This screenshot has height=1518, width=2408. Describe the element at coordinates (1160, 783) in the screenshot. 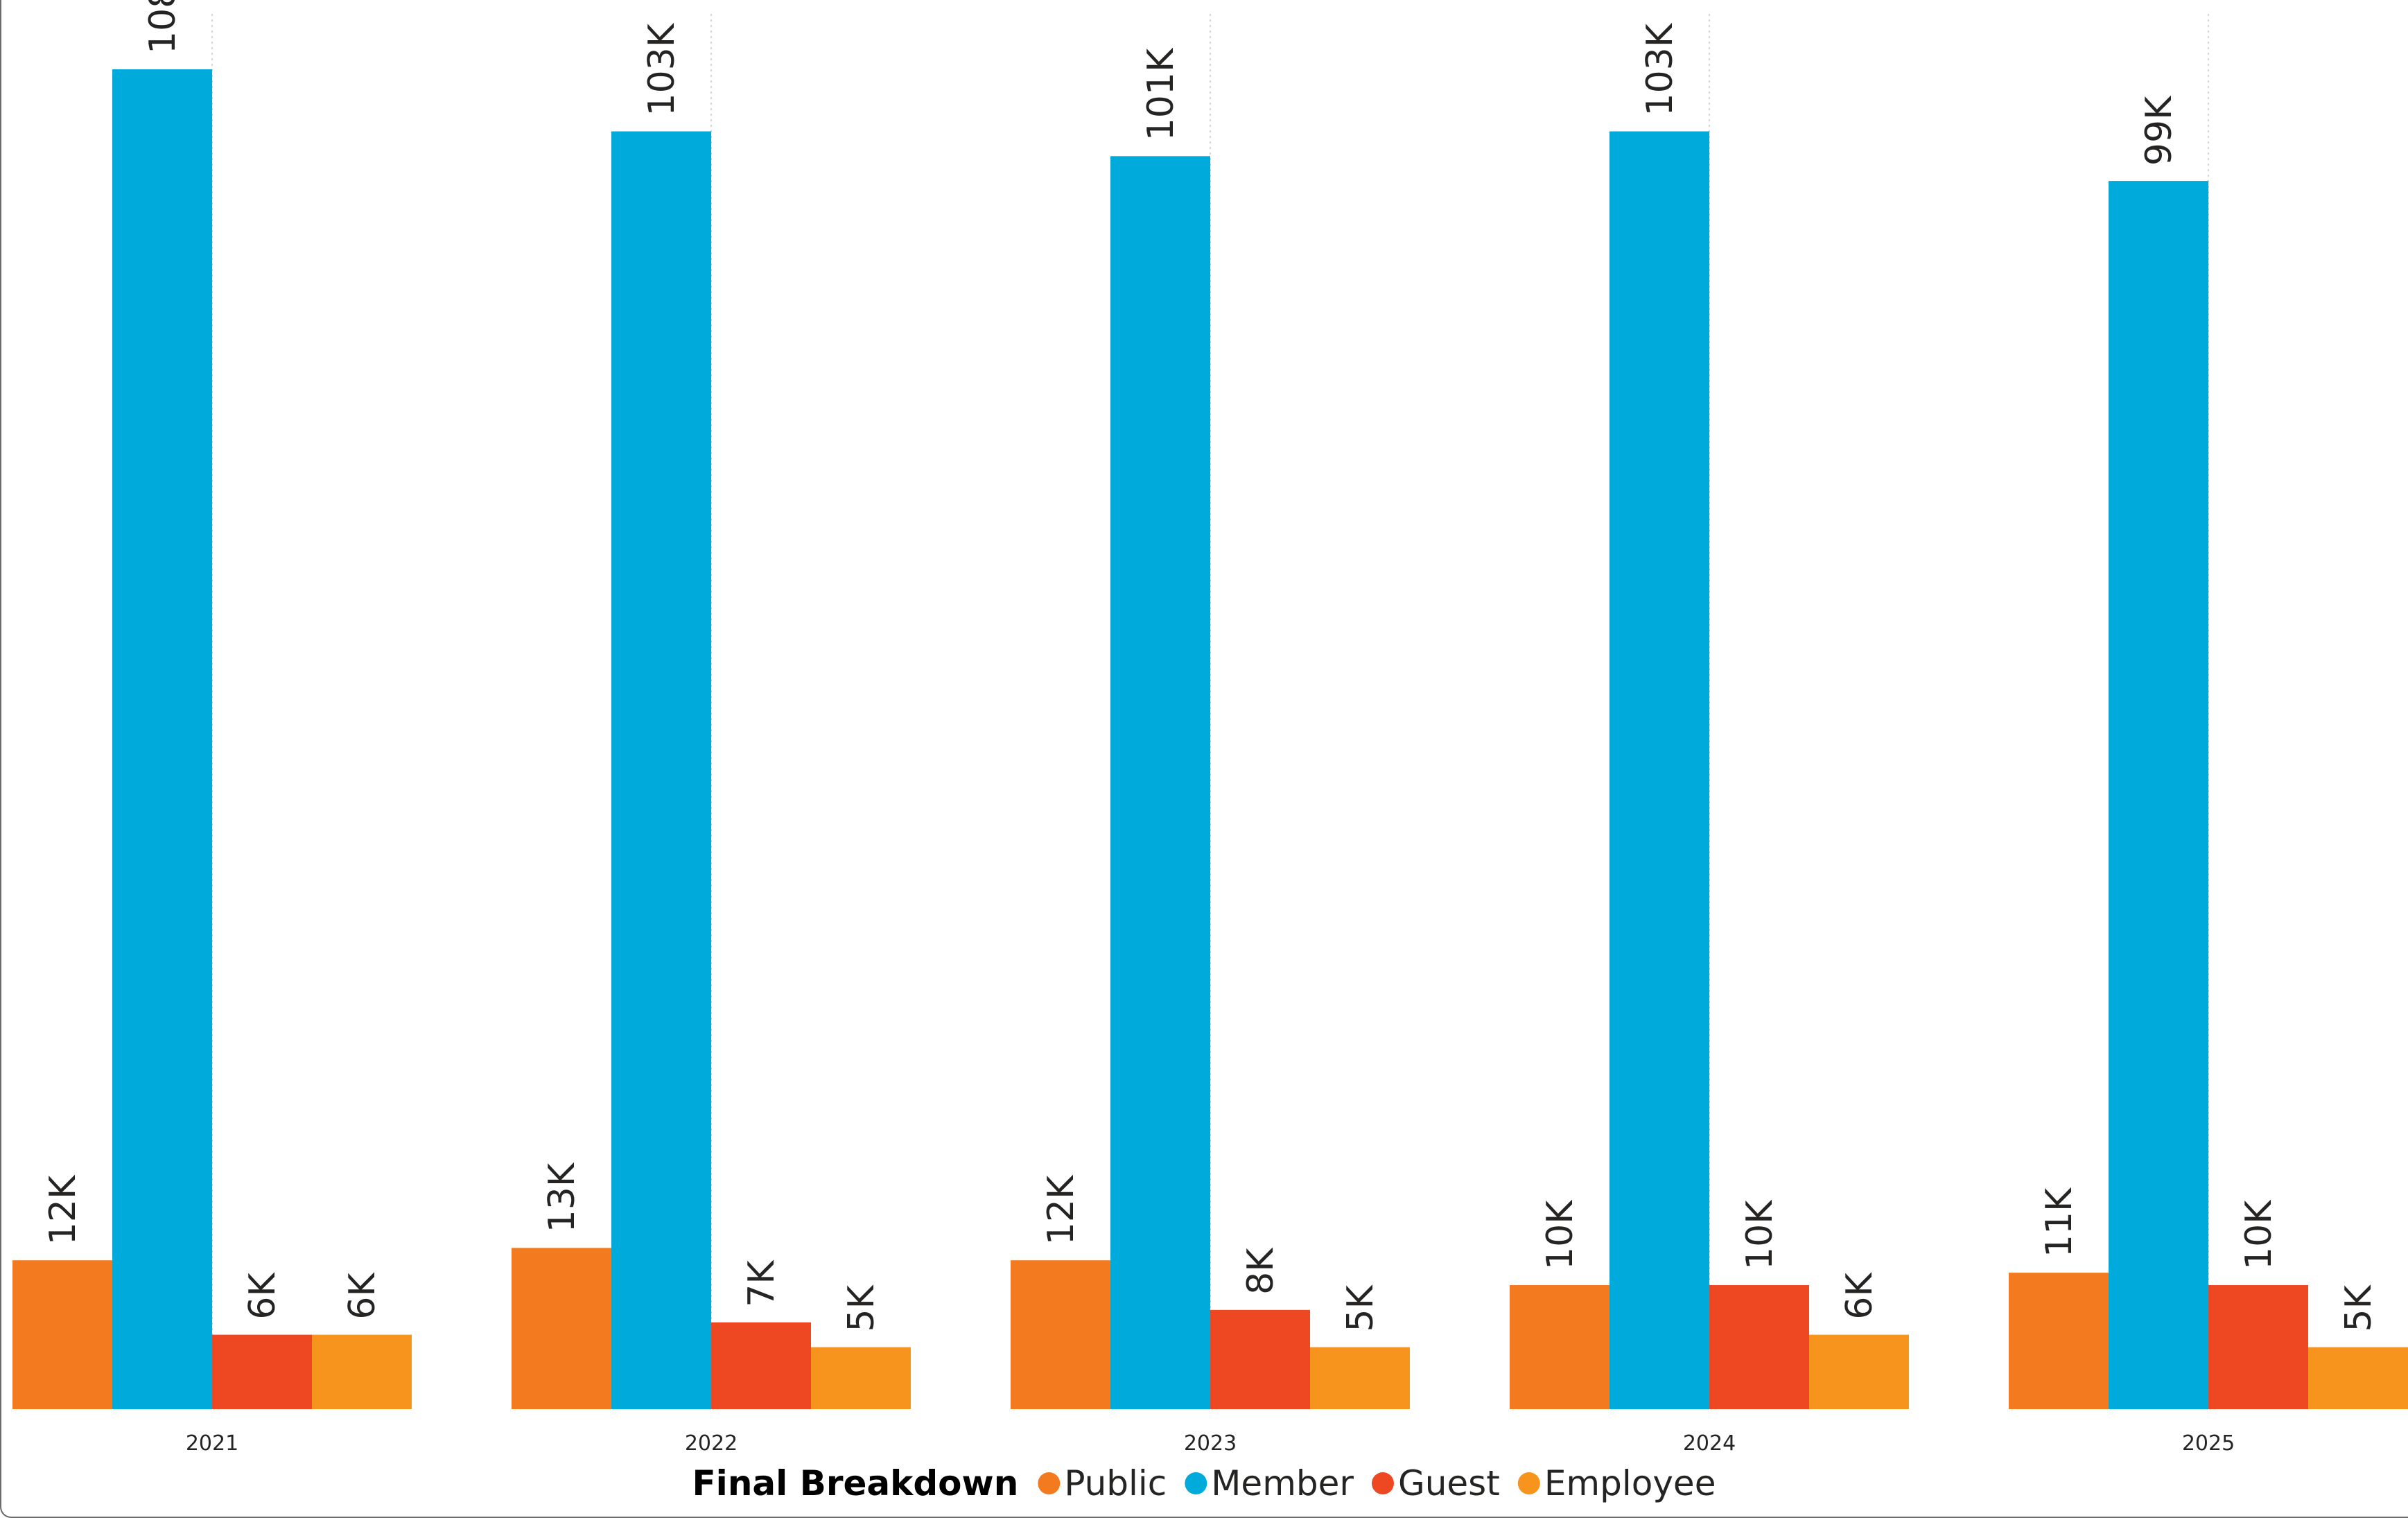

I see `bar-member-2023` at that location.